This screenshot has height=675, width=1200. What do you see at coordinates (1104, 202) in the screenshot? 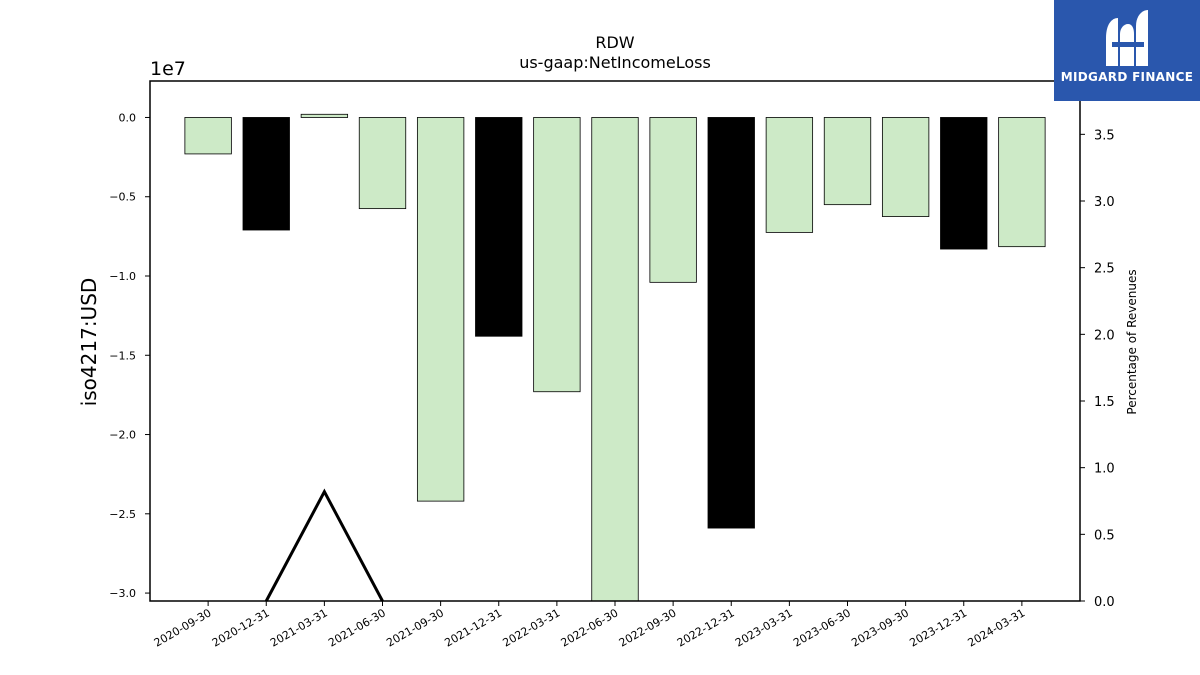
I see `y2-tick-label: 3.0` at bounding box center [1104, 202].